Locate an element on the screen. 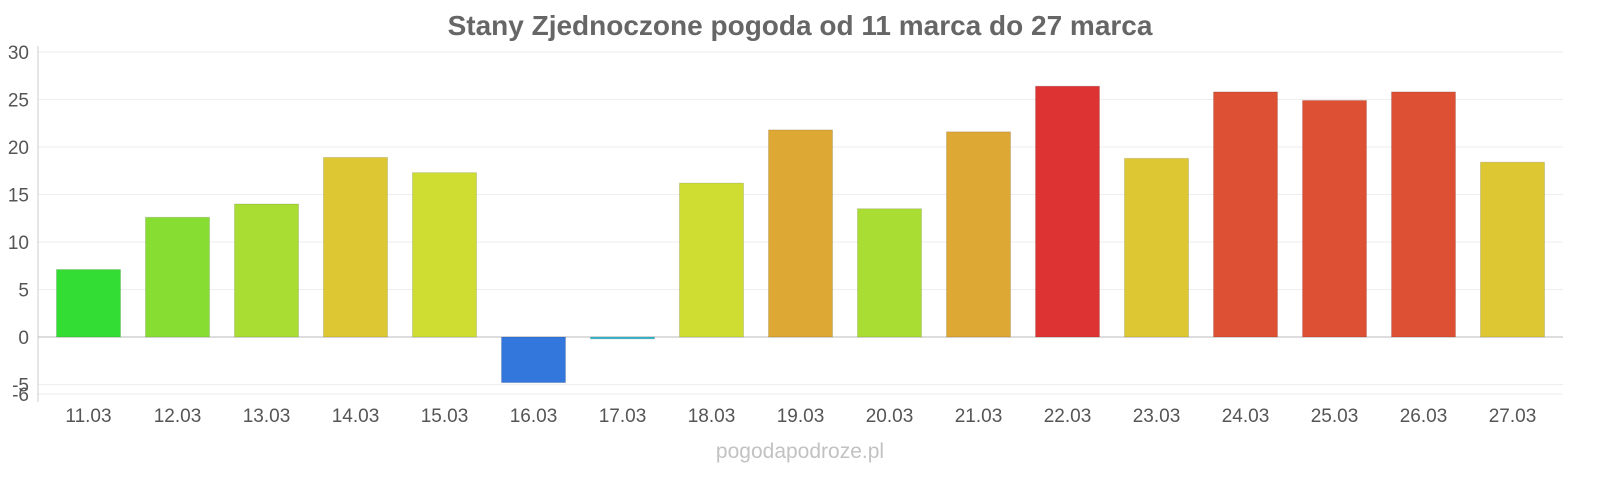 The width and height of the screenshot is (1600, 480). y-tick-label: 25 is located at coordinates (18, 101).